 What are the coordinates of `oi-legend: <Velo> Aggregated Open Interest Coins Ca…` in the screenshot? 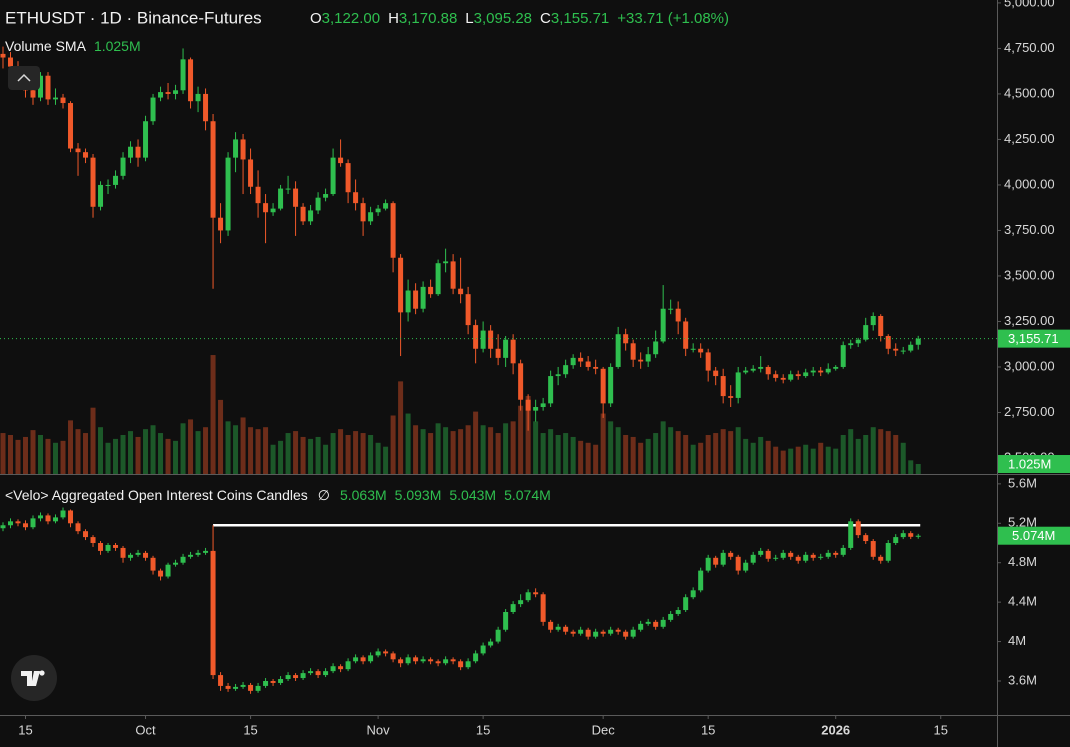 It's located at (278, 495).